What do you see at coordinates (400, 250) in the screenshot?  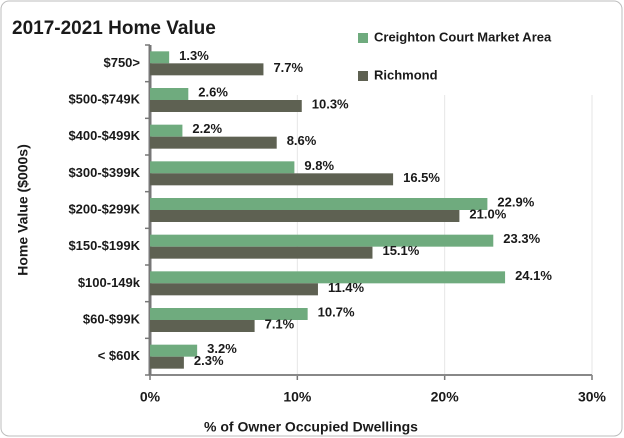 I see `value-label: 15.1%` at bounding box center [400, 250].